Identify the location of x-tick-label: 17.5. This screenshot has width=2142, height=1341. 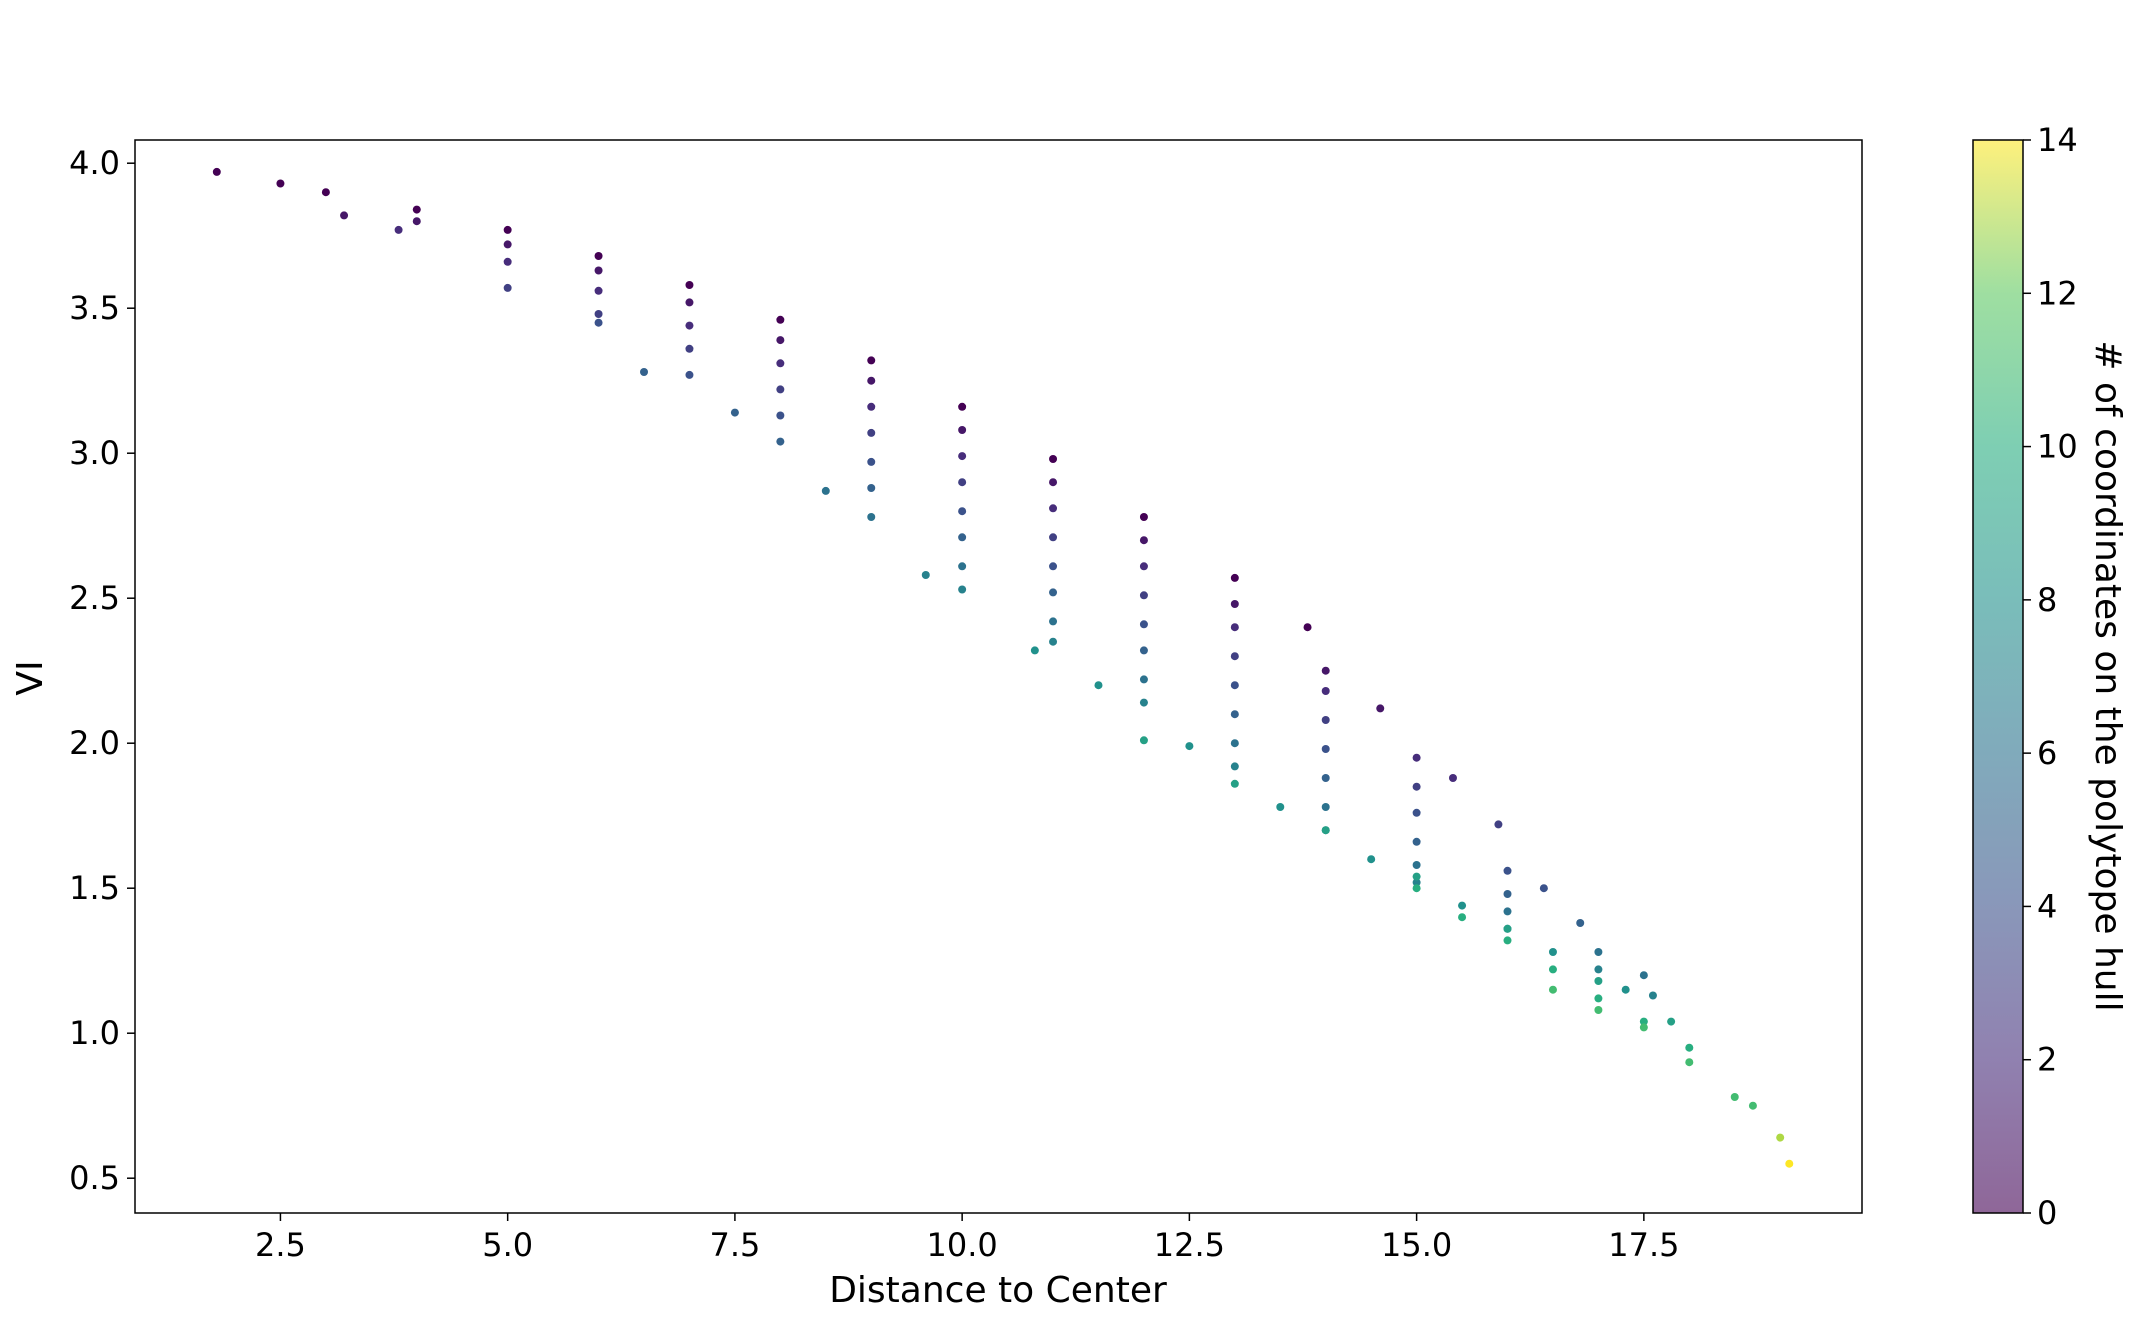
(1643, 1245).